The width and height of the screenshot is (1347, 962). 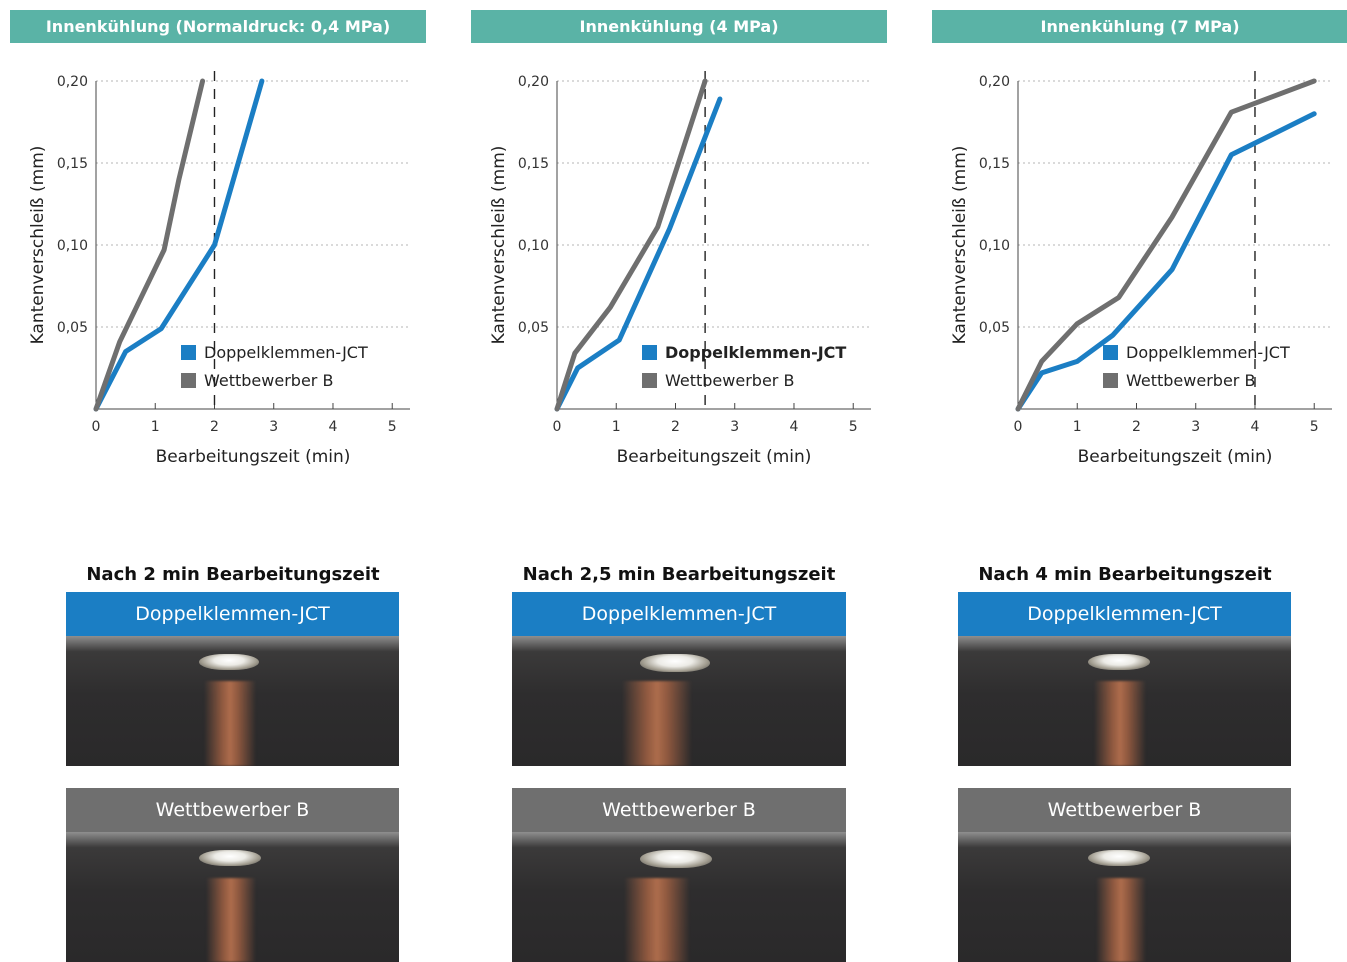 What do you see at coordinates (1139, 26) in the screenshot?
I see `chart-title: Innenkühlung (7 MPa)` at bounding box center [1139, 26].